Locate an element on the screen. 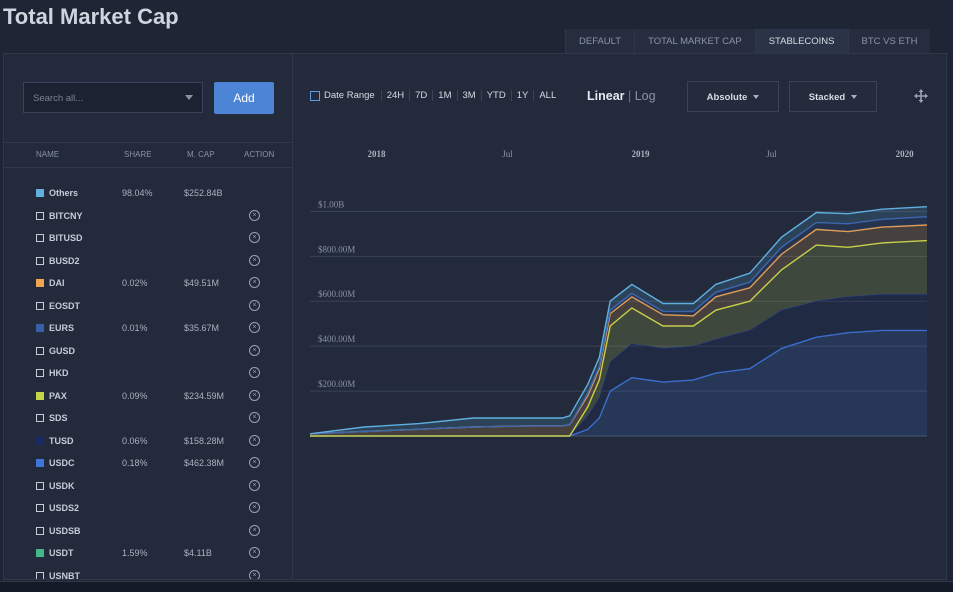 This screenshot has height=592, width=953. x-tick-label: 2018 is located at coordinates (377, 154).